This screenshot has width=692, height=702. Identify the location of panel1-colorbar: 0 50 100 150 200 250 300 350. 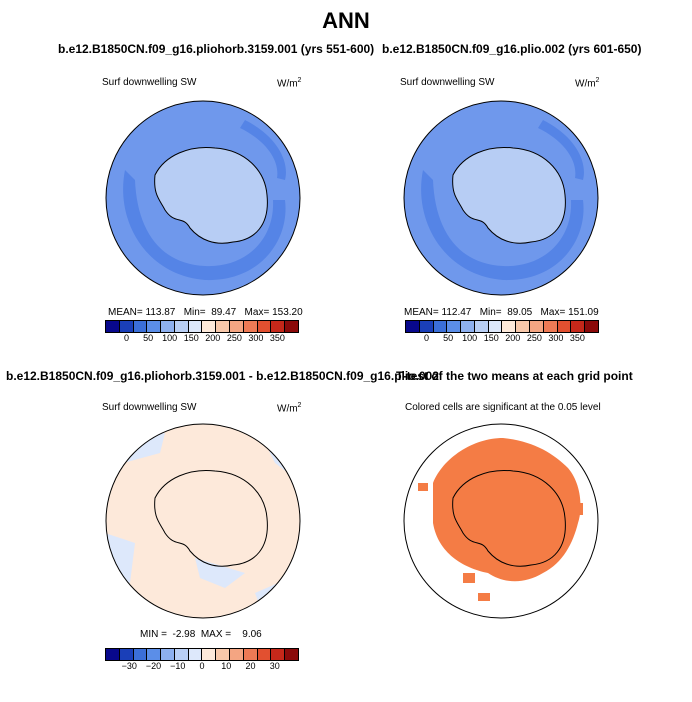
(202, 332).